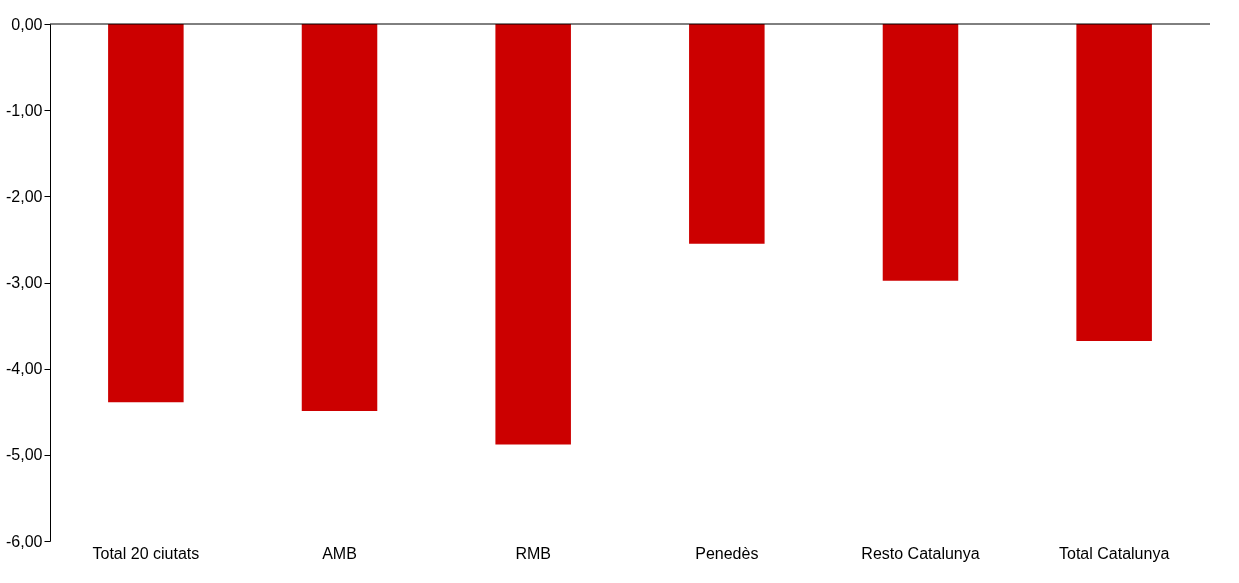 The image size is (1239, 583). Describe the element at coordinates (146, 553) in the screenshot. I see `x-tick-label: Total 20 ciutats` at that location.